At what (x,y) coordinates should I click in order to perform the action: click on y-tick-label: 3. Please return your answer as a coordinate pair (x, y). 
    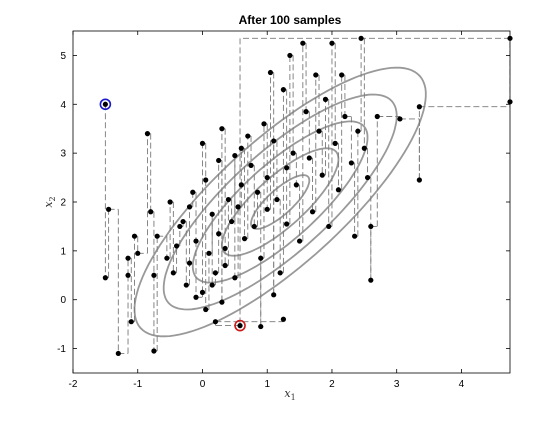
    Looking at the image, I should click on (63, 154).